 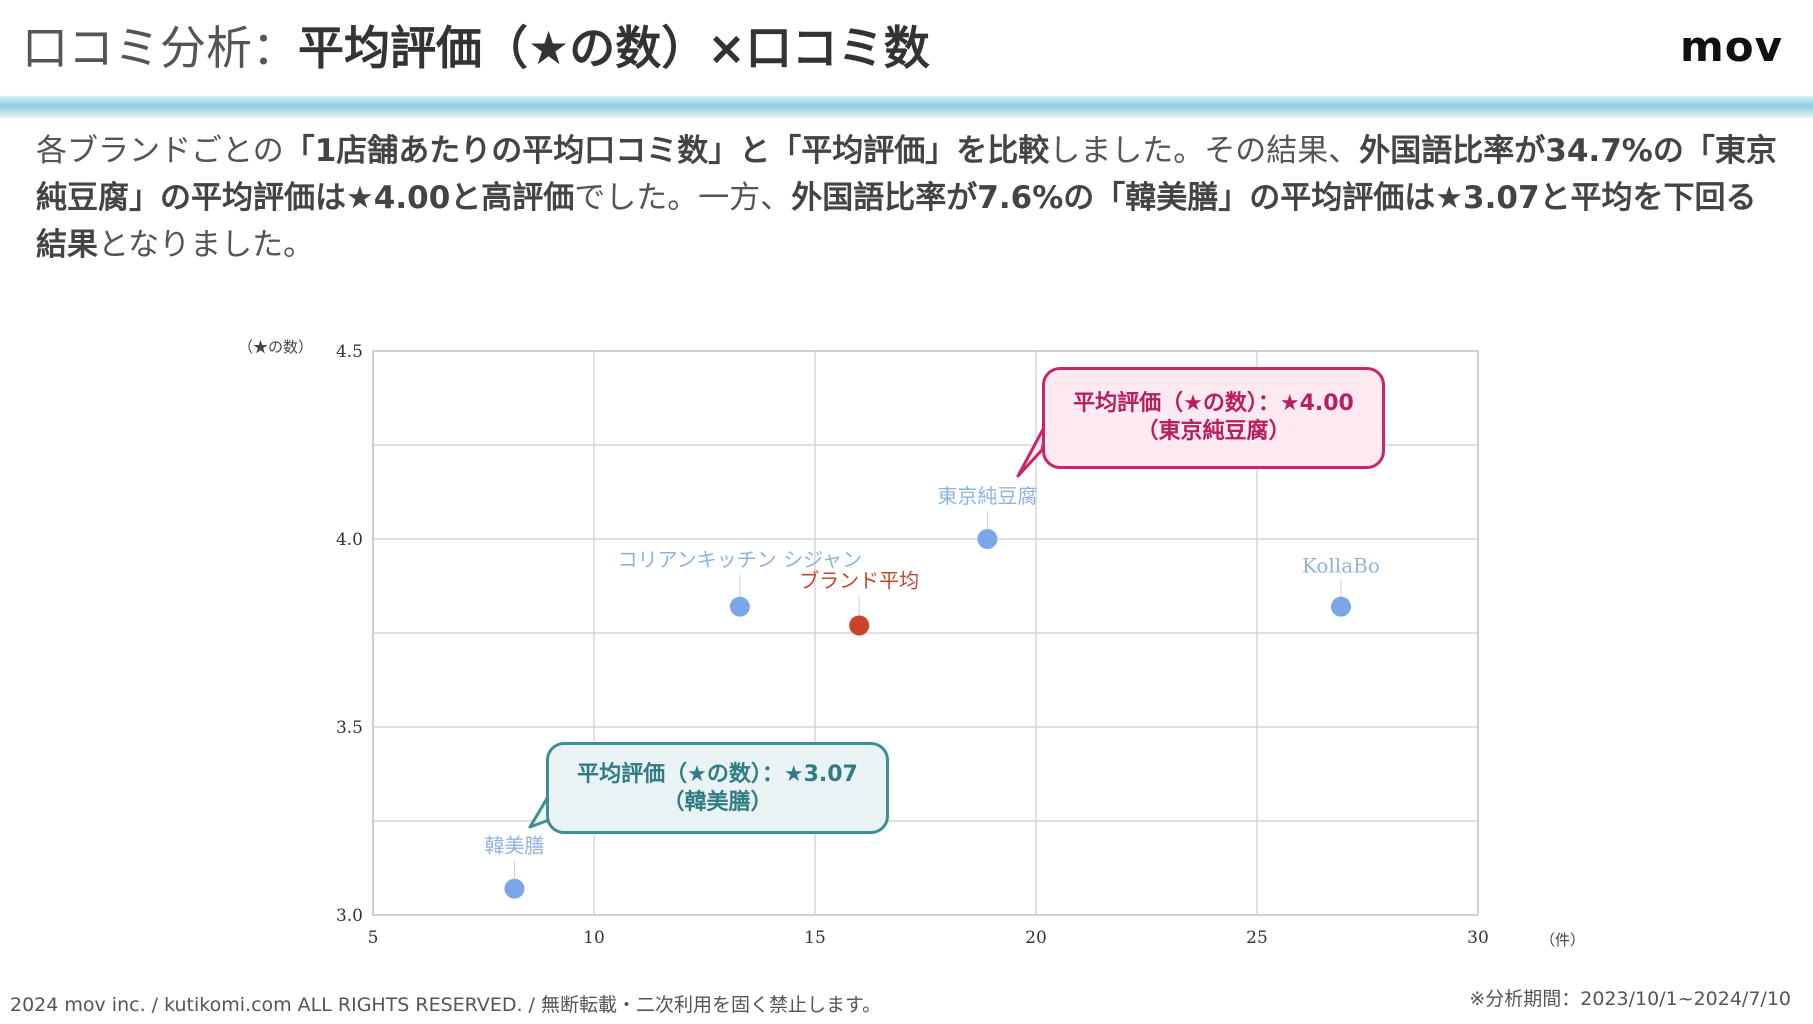 I want to click on point-label: KollaBo, so click(x=1341, y=566).